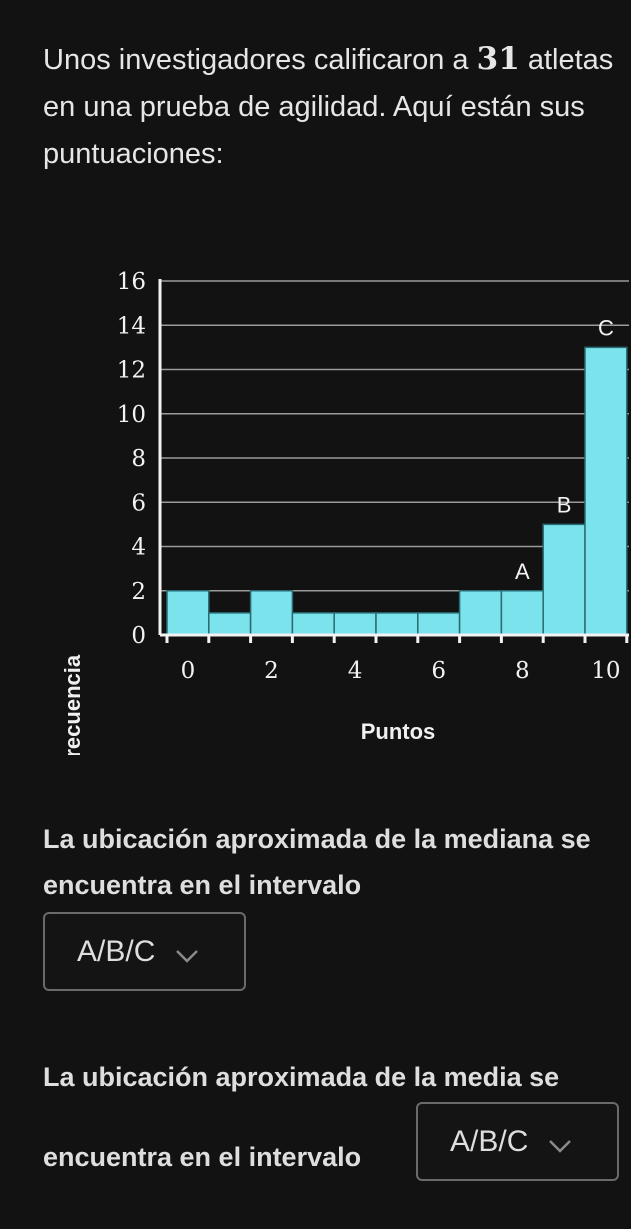 This screenshot has height=1229, width=631. What do you see at coordinates (564, 504) in the screenshot?
I see `bar-label: B` at bounding box center [564, 504].